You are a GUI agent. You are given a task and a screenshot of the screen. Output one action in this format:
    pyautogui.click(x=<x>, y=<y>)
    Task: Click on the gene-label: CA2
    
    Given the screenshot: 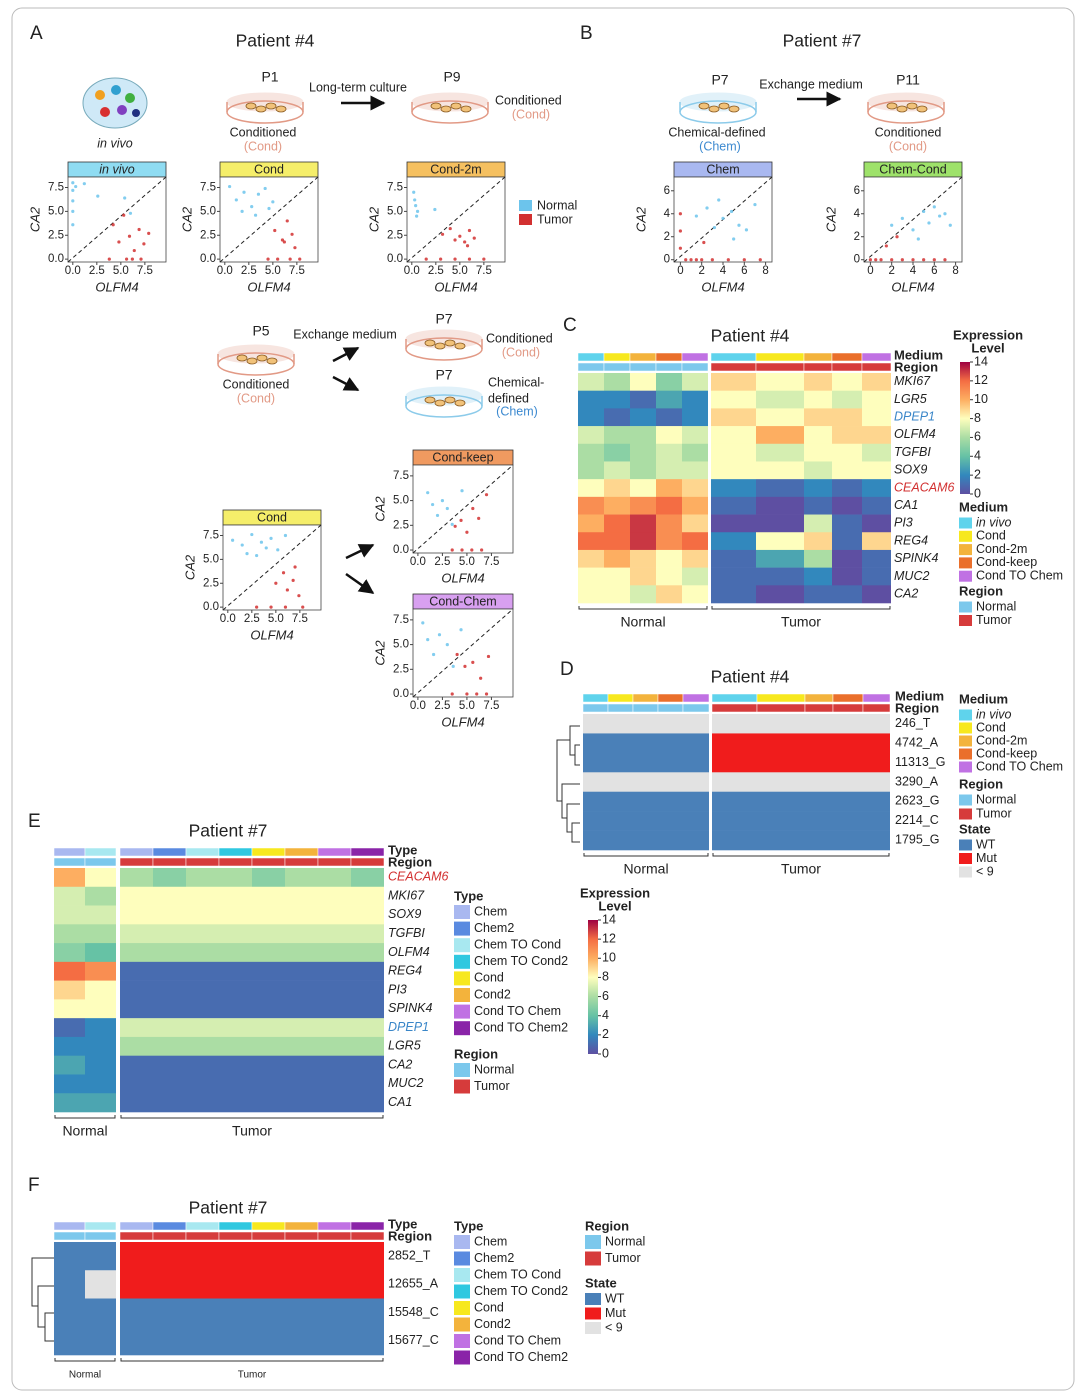 What is the action you would take?
    pyautogui.click(x=906, y=593)
    